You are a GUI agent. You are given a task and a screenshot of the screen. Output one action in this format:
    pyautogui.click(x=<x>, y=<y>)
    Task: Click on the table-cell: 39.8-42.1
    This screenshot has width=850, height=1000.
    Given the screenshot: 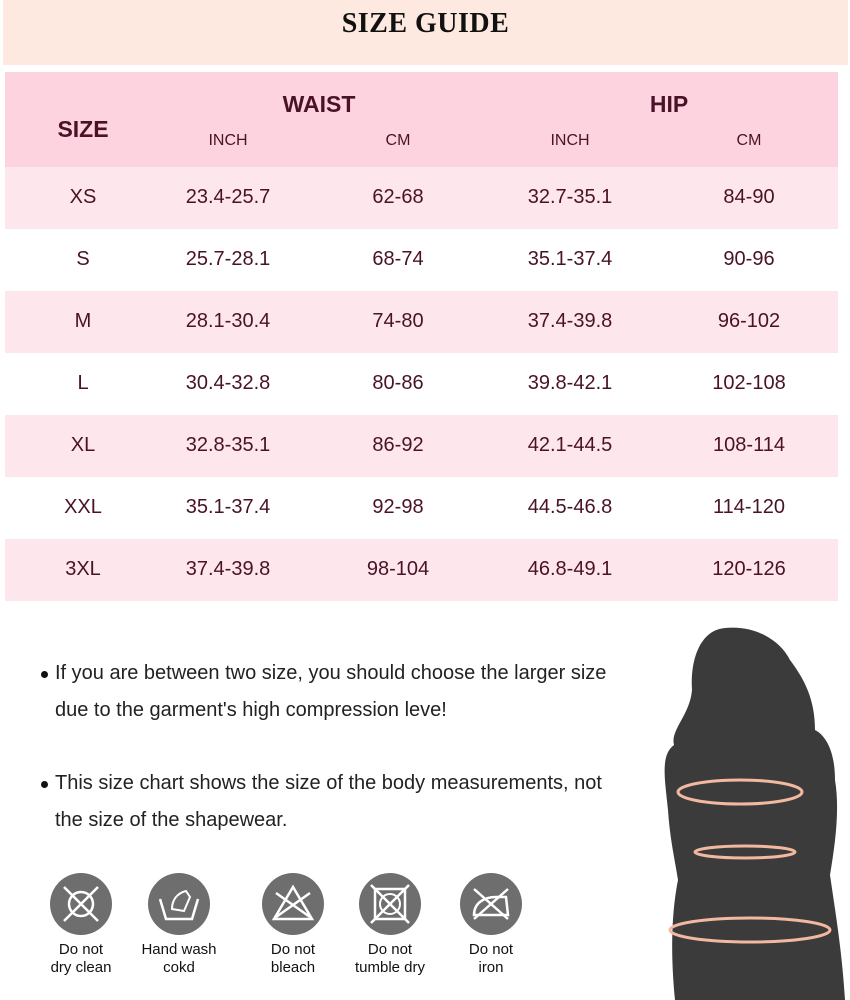 What is the action you would take?
    pyautogui.click(x=570, y=383)
    